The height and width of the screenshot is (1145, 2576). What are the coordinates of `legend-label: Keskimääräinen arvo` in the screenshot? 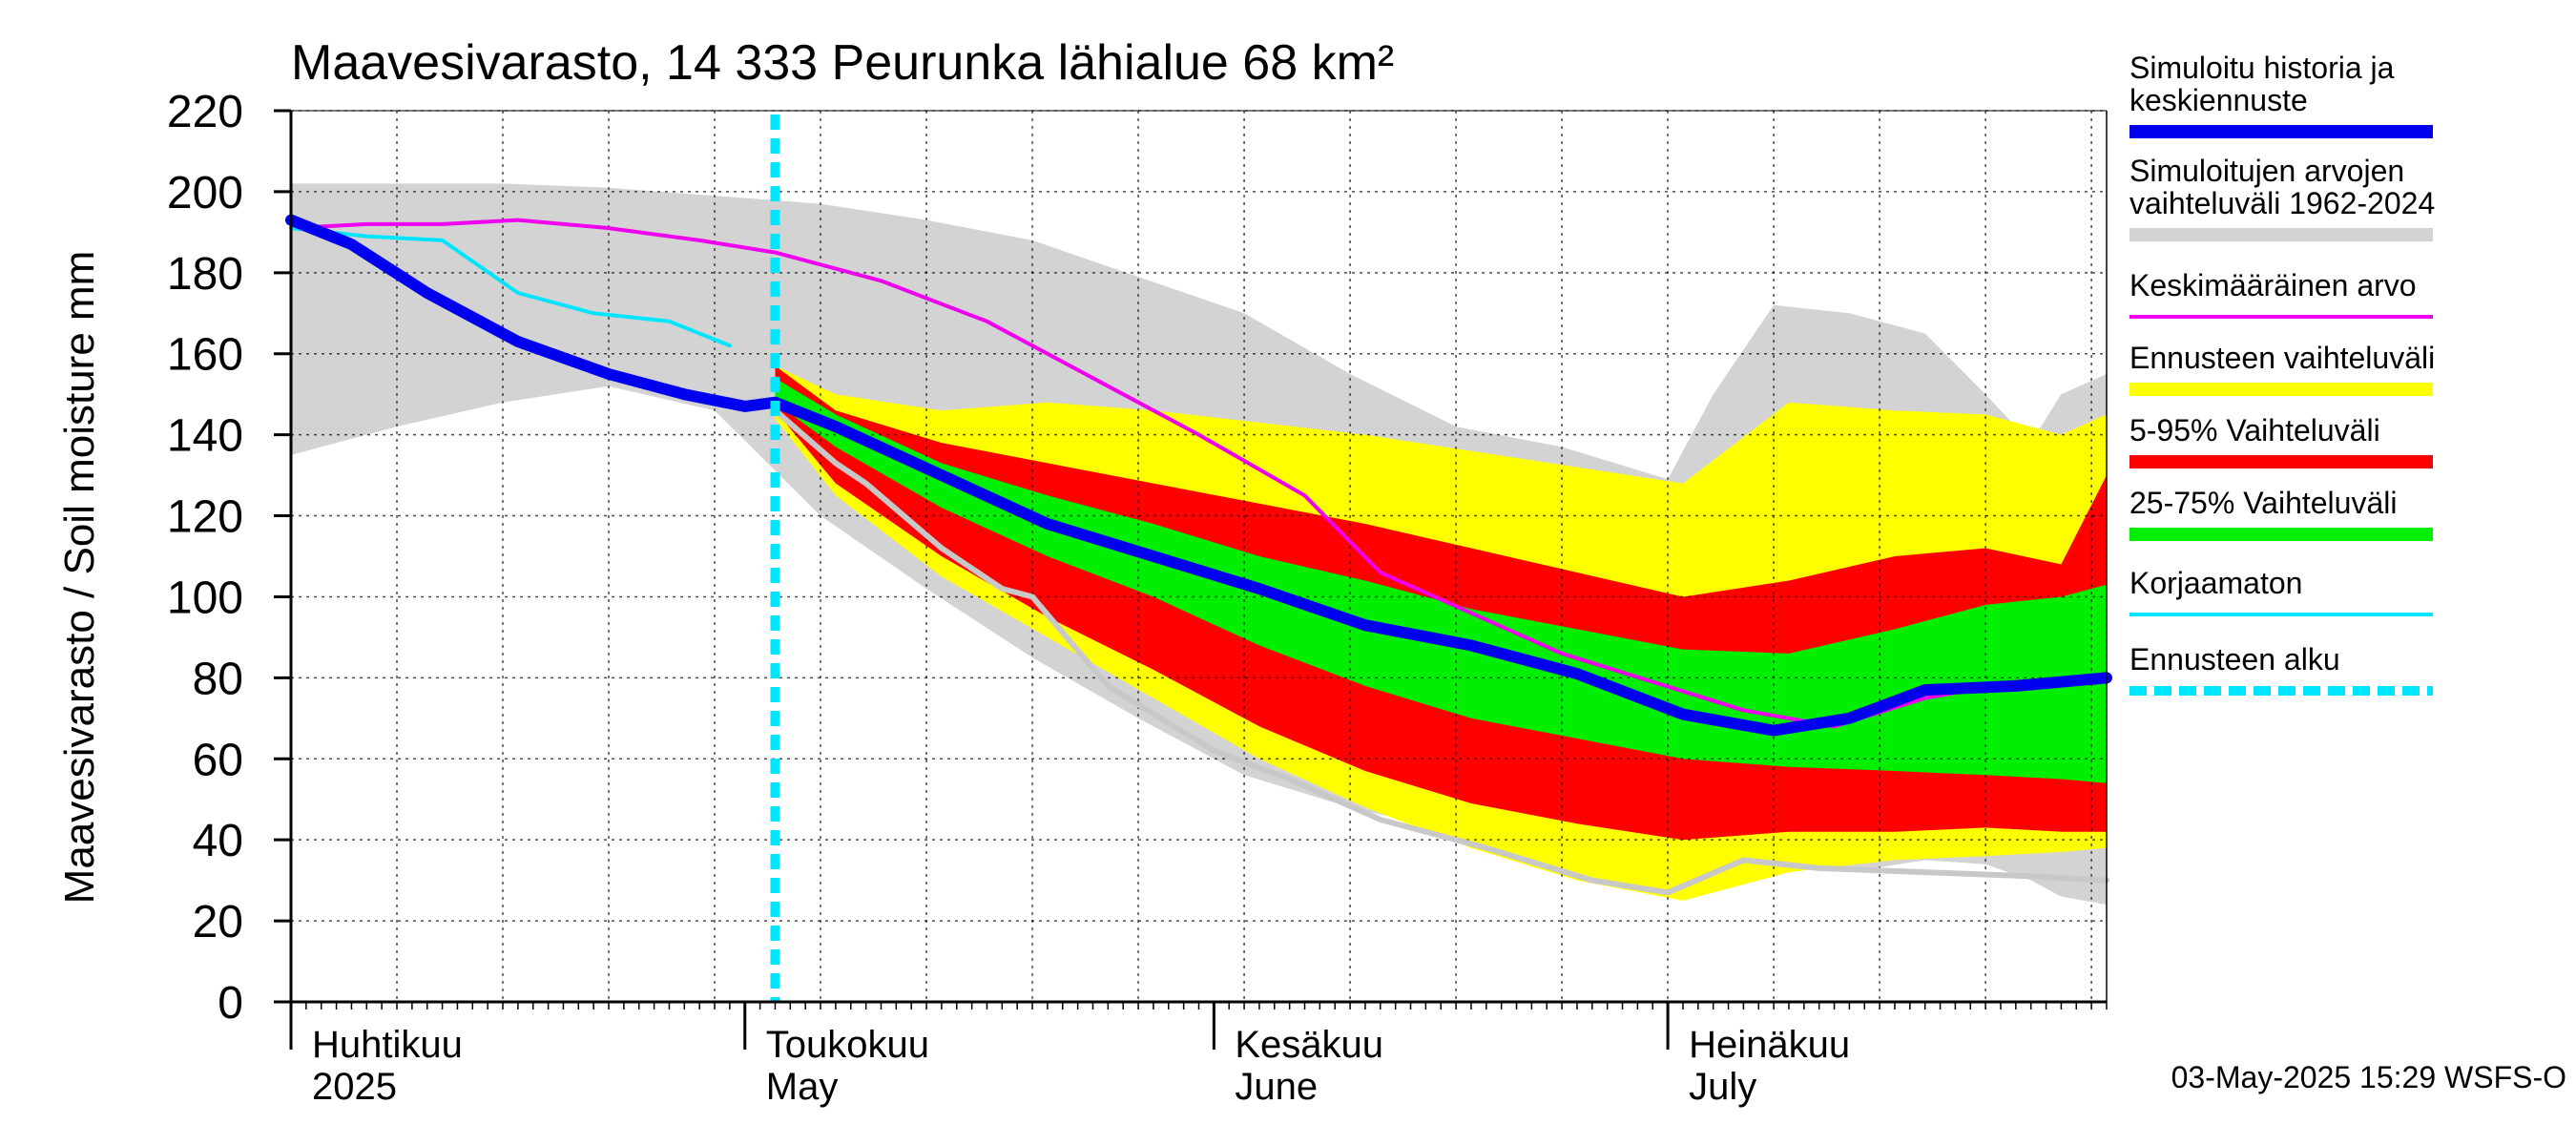 It's located at (2273, 285).